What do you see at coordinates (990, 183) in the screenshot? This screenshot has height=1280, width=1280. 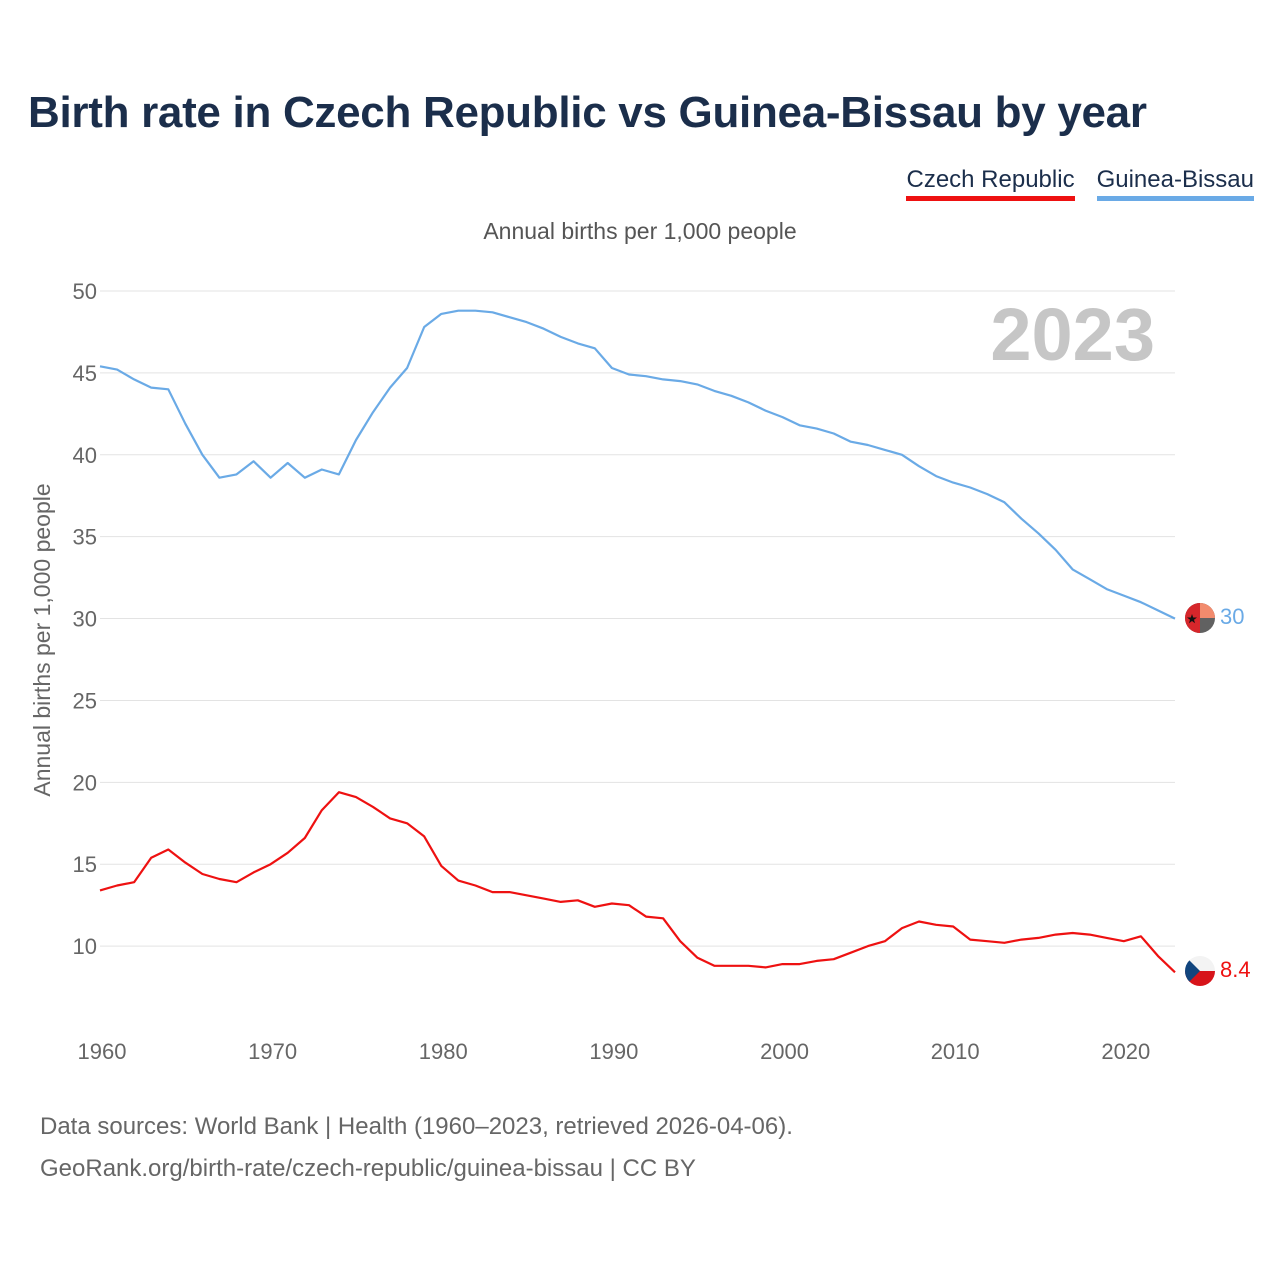 I see `legend-item-czech-republic: Czech Republic` at bounding box center [990, 183].